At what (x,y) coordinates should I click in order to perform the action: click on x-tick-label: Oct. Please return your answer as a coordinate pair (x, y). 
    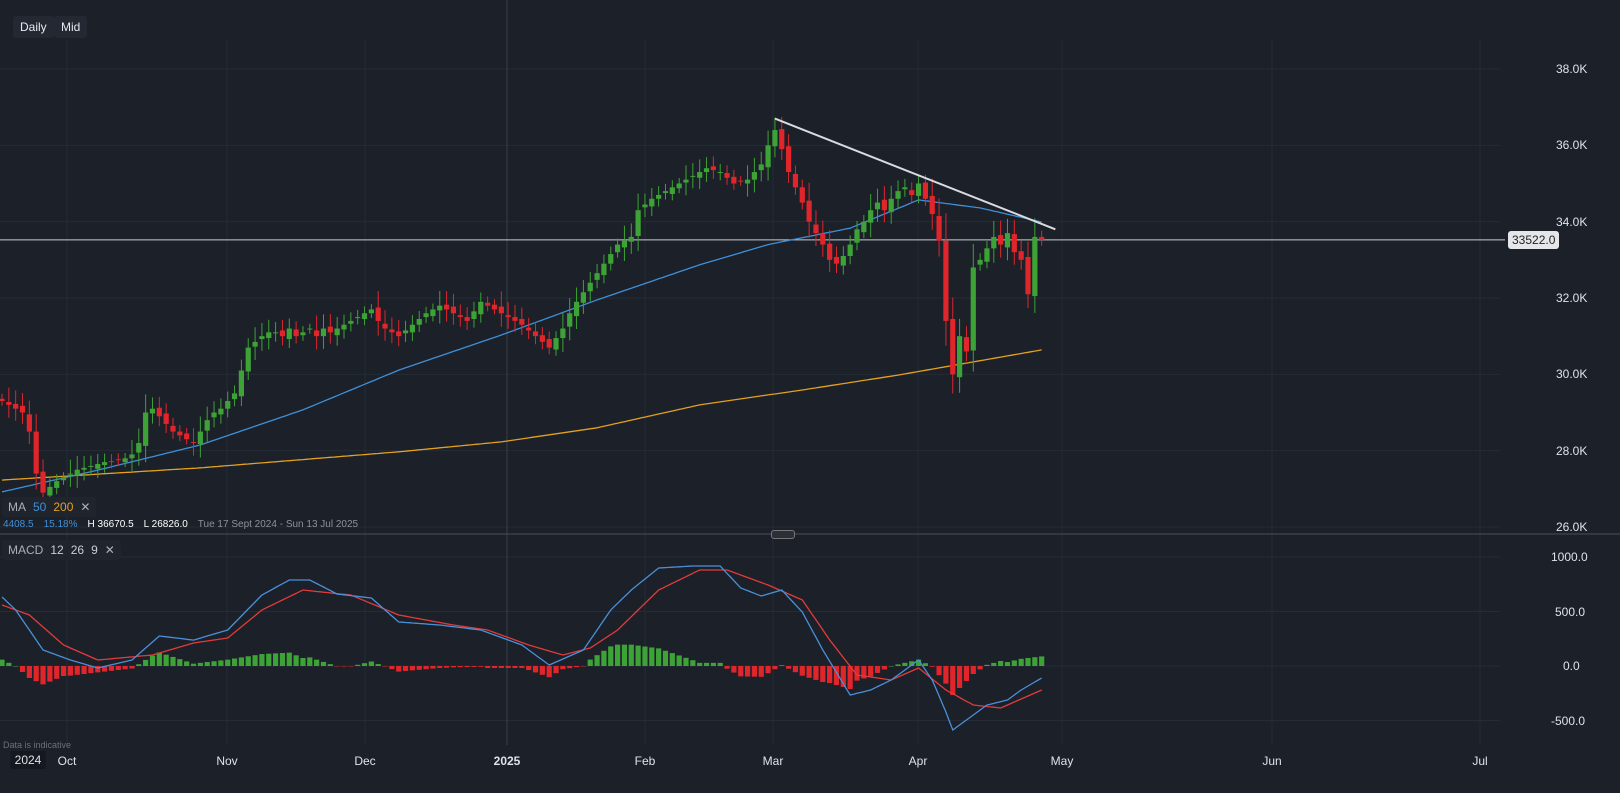
    Looking at the image, I should click on (67, 761).